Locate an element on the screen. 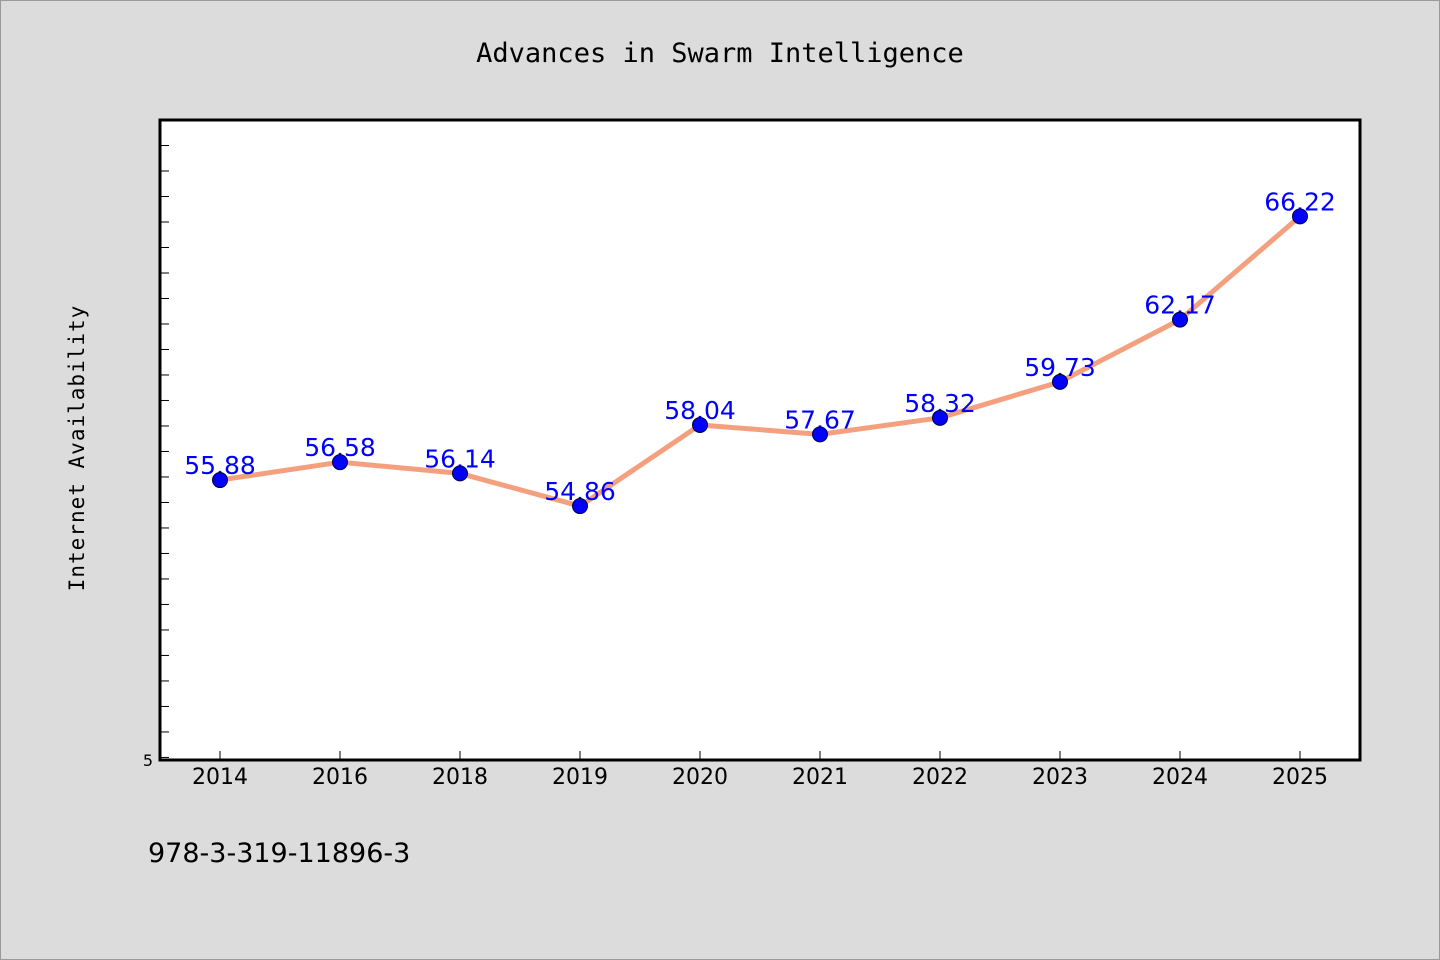 The image size is (1440, 960). x-tick-label: 2023 is located at coordinates (1060, 777).